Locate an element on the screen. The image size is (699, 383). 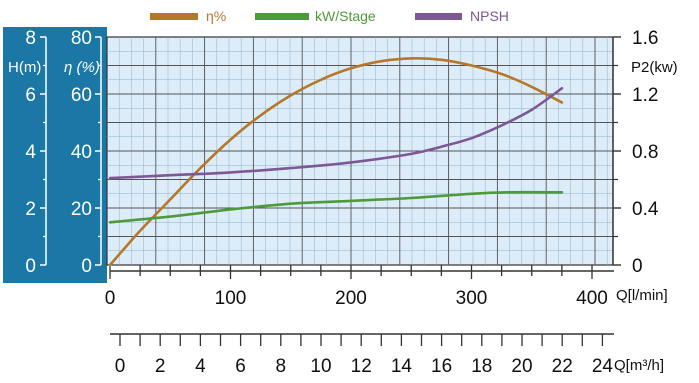
legend-label: kW/Stage is located at coordinates (345, 16).